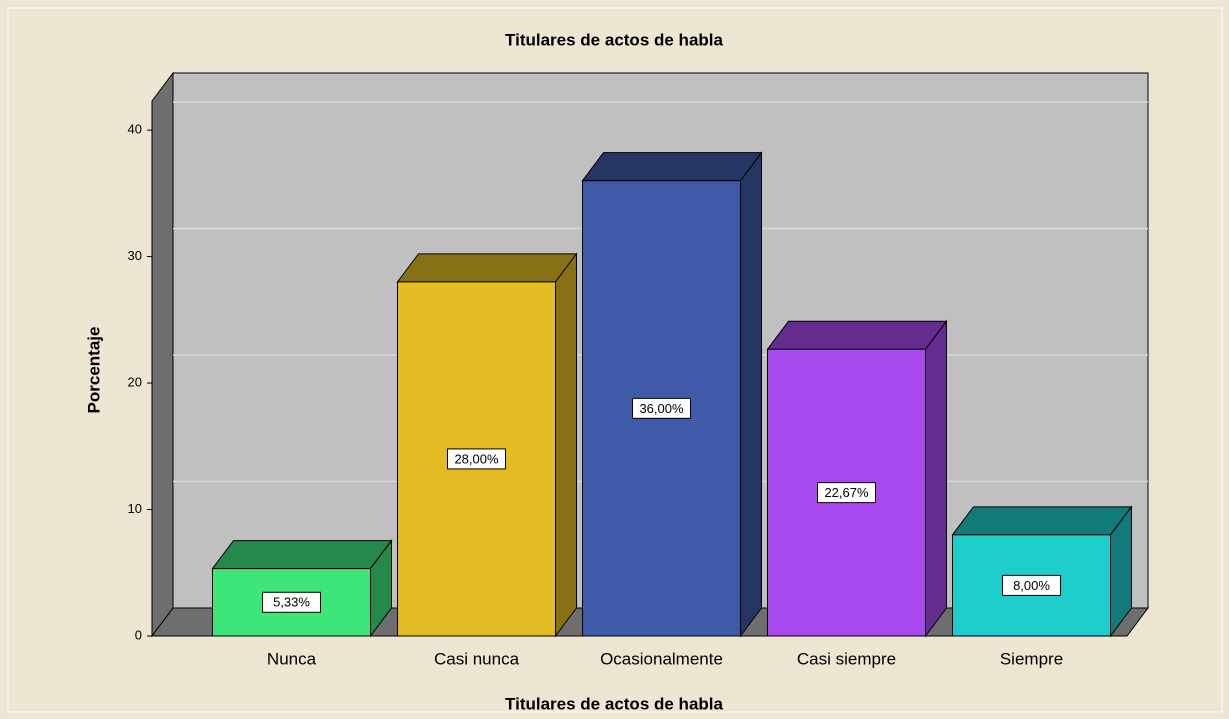 The height and width of the screenshot is (719, 1229). I want to click on side-wall, so click(162, 354).